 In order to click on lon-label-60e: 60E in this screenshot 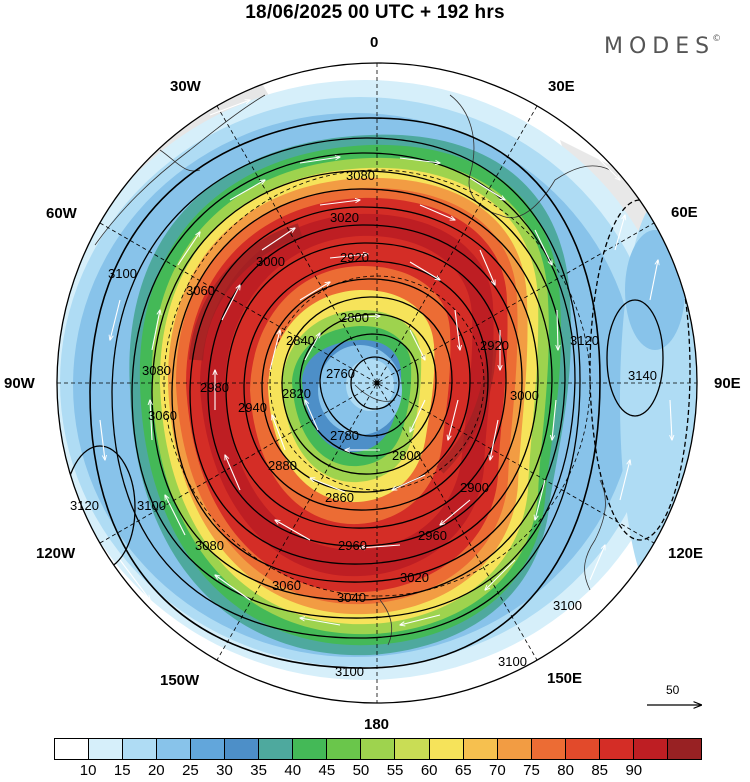, I will do `click(684, 212)`.